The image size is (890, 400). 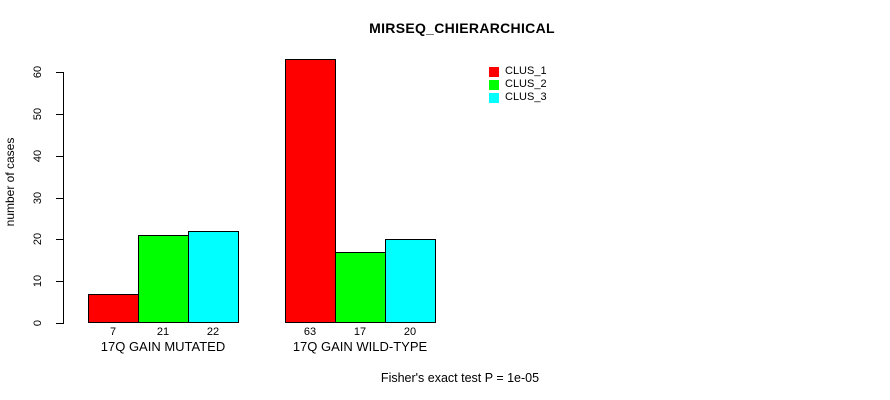 I want to click on bar-value-label: 17, so click(x=360, y=332).